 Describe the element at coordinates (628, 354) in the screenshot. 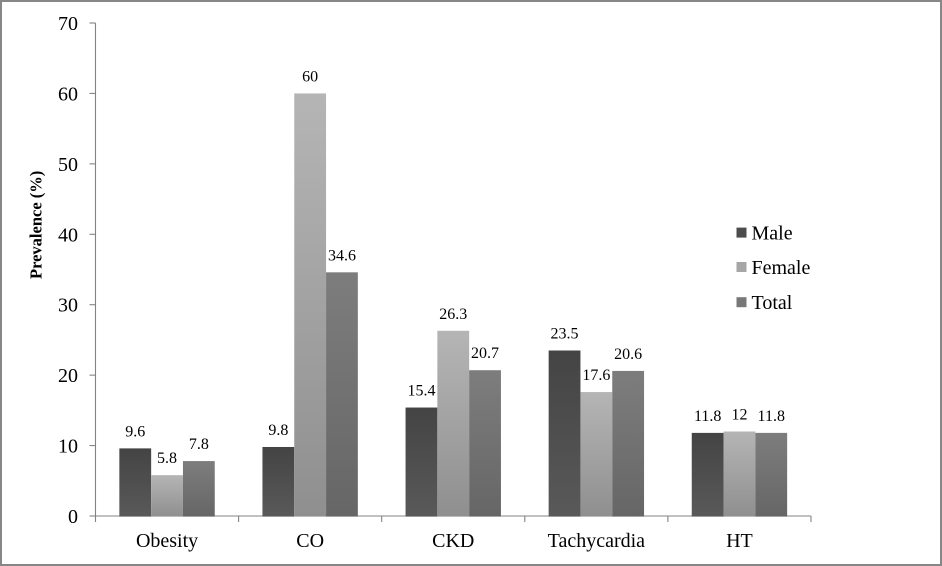

I see `svg-text: 20.6` at that location.